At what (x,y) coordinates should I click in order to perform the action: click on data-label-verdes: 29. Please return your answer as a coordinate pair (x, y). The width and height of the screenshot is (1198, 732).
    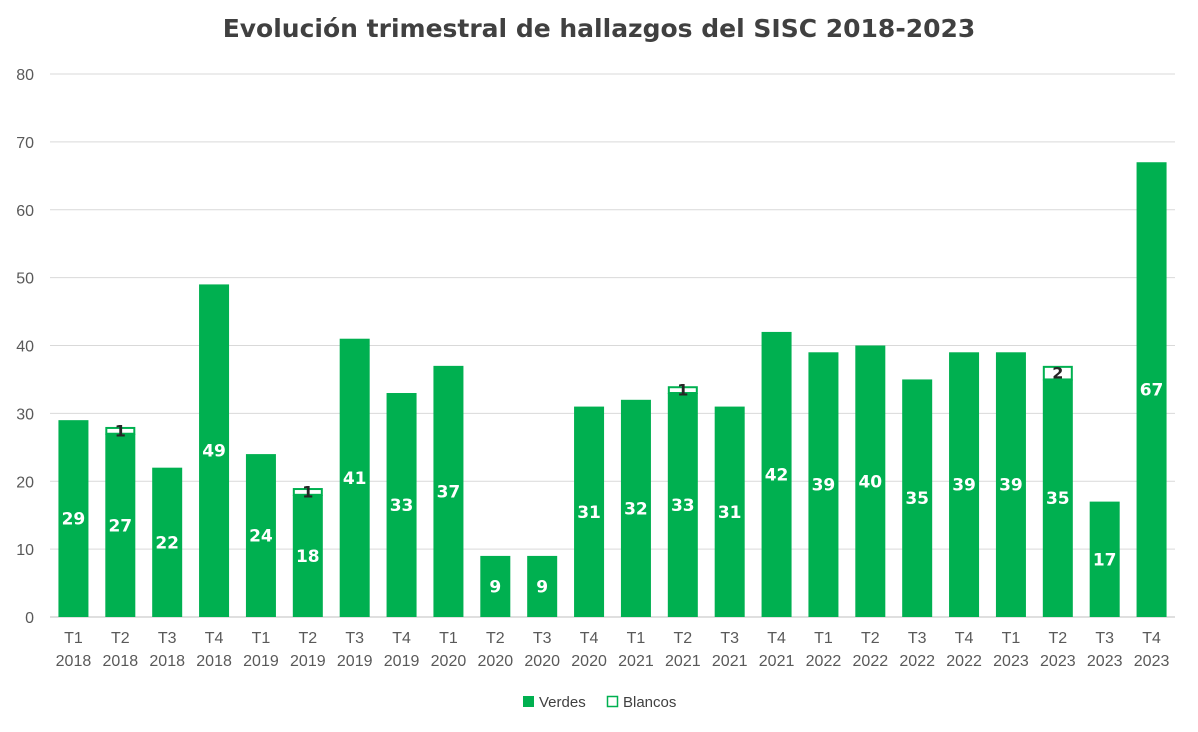
    Looking at the image, I should click on (74, 520).